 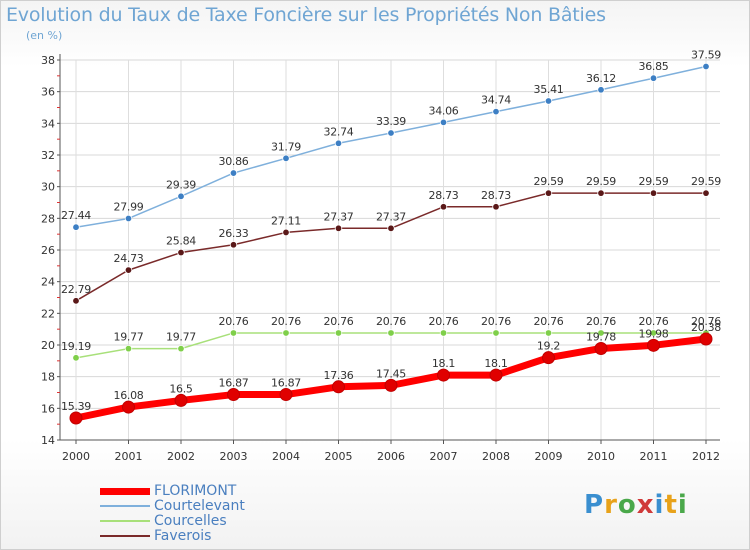 I want to click on logo-letter: o, so click(x=627, y=505).